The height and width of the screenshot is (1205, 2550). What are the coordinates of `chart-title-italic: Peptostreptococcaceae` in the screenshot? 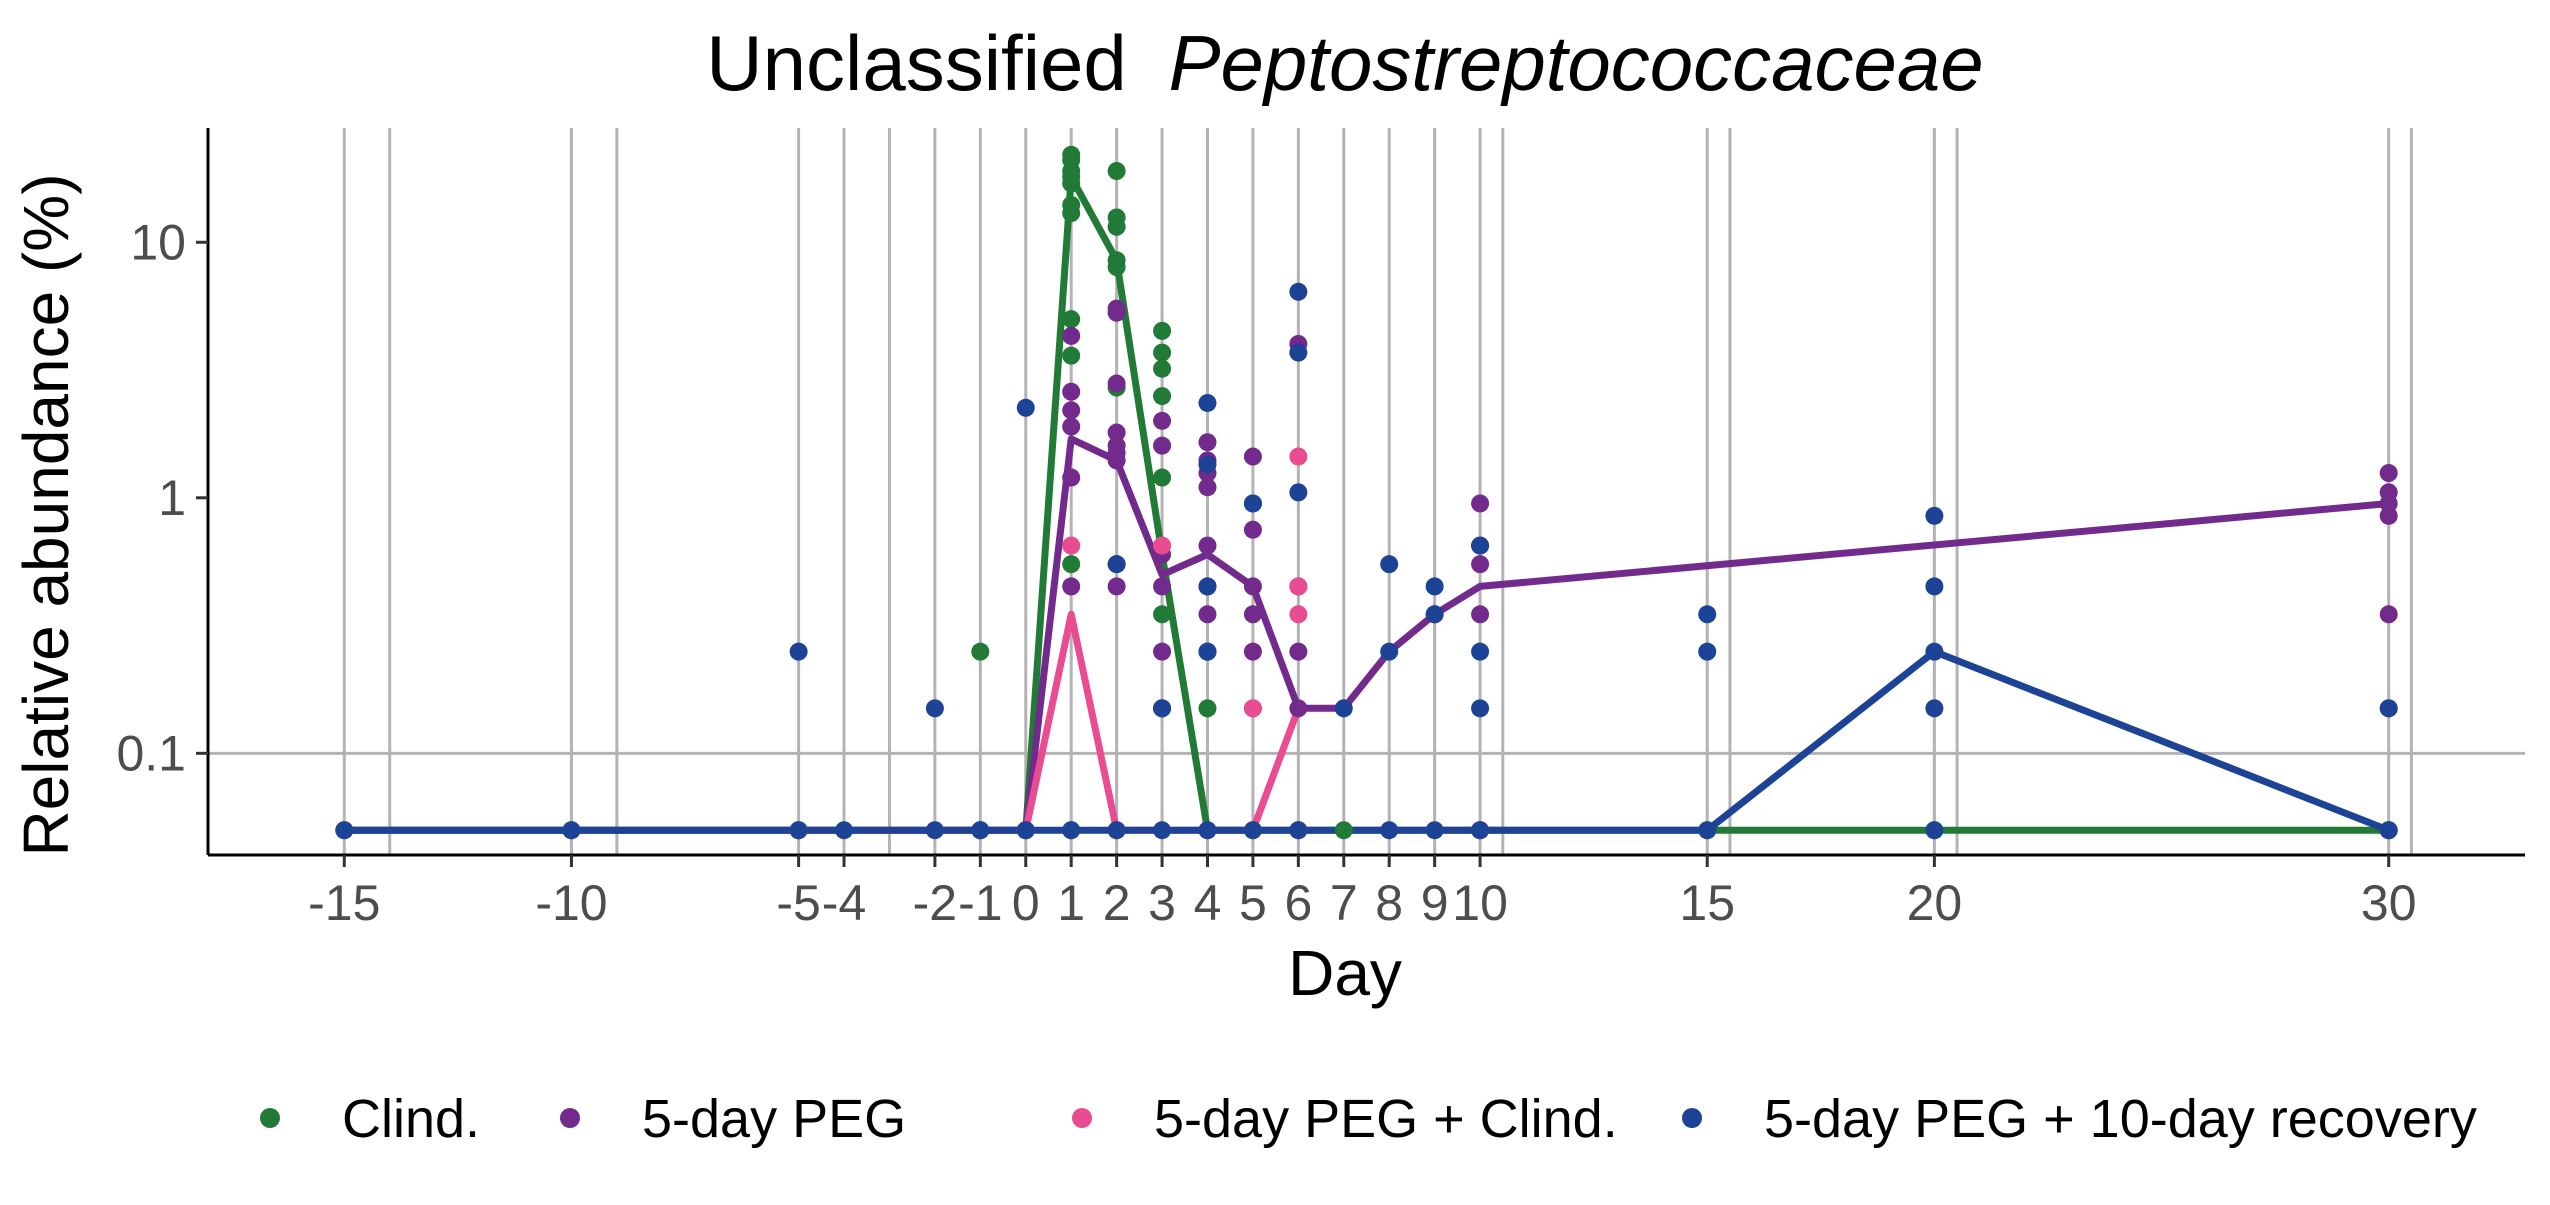 It's located at (1575, 63).